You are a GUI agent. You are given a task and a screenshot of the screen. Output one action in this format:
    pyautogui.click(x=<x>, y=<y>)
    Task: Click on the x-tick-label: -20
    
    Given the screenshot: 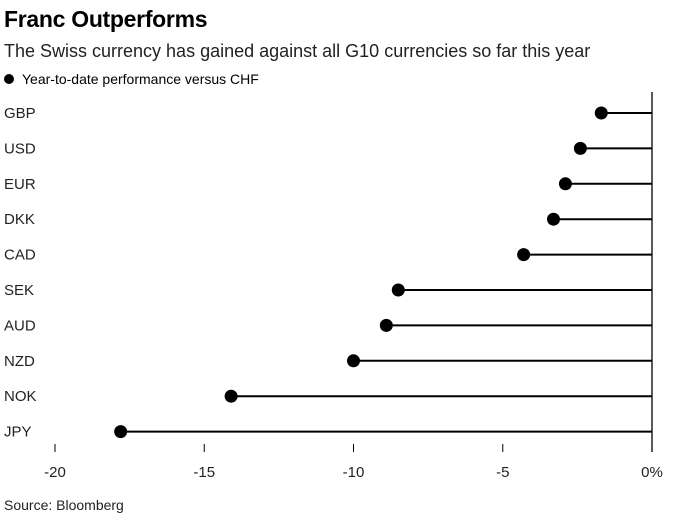 What is the action you would take?
    pyautogui.click(x=55, y=472)
    